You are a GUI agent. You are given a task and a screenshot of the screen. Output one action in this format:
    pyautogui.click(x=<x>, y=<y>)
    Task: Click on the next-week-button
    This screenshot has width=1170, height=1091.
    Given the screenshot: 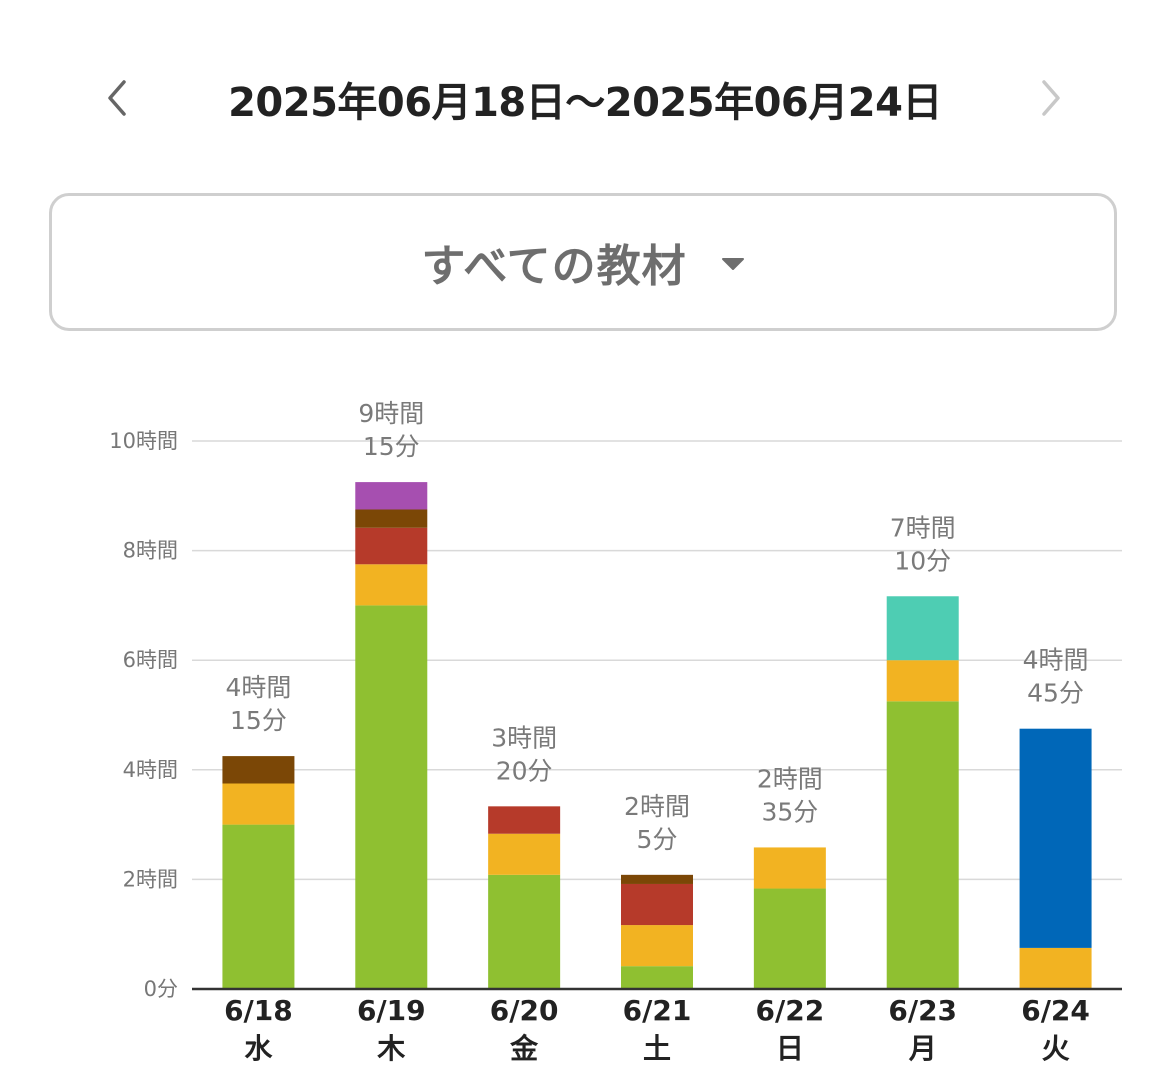 What is the action you would take?
    pyautogui.click(x=1050, y=98)
    